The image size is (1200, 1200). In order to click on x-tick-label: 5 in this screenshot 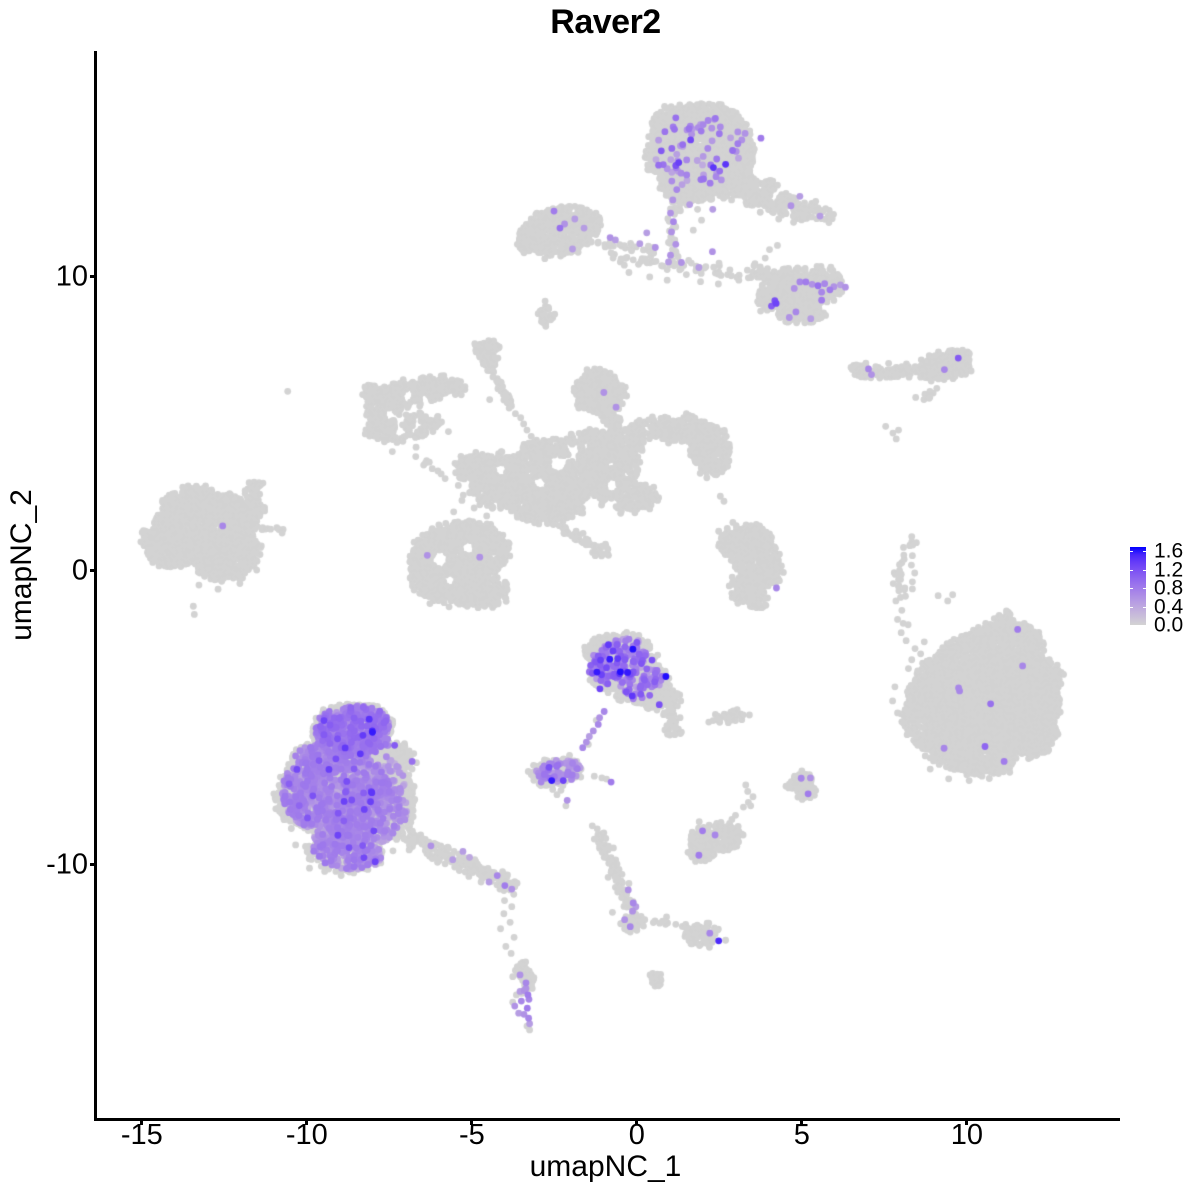, I will do `click(801, 1134)`.